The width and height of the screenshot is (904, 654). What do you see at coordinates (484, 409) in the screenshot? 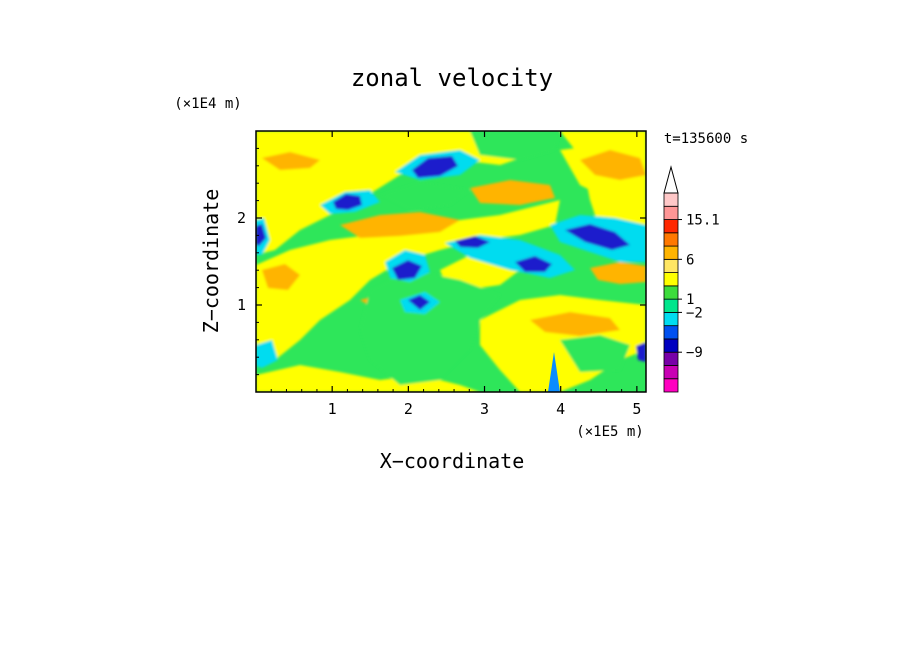
I see `x-tick-label: 3` at bounding box center [484, 409].